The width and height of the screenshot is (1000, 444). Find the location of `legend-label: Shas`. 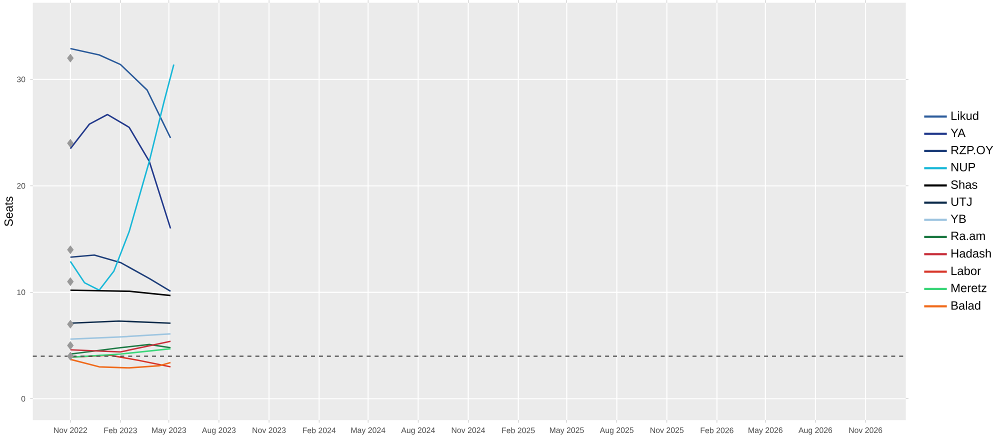

legend-label: Shas is located at coordinates (964, 184).